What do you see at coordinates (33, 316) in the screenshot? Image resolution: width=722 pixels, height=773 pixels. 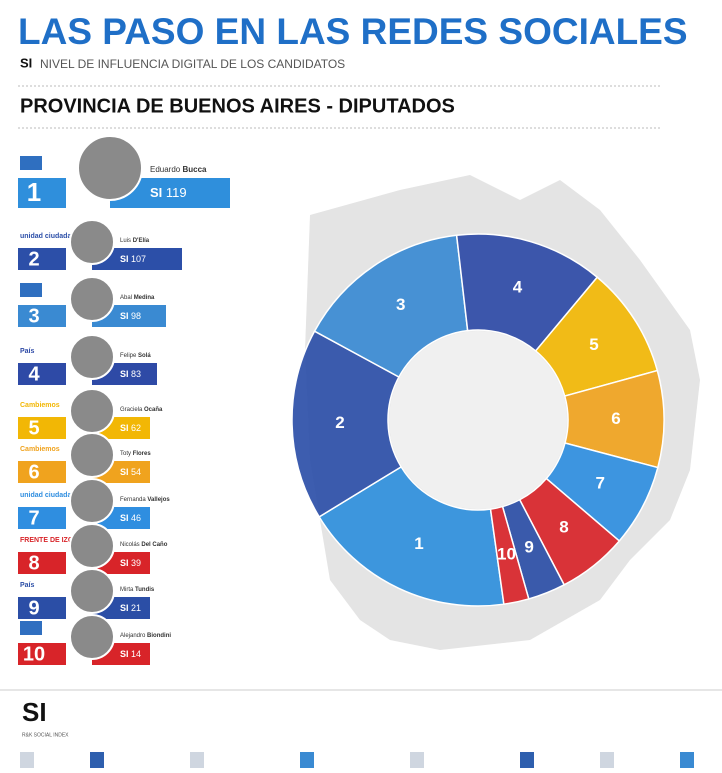 I see `rank: 3` at bounding box center [33, 316].